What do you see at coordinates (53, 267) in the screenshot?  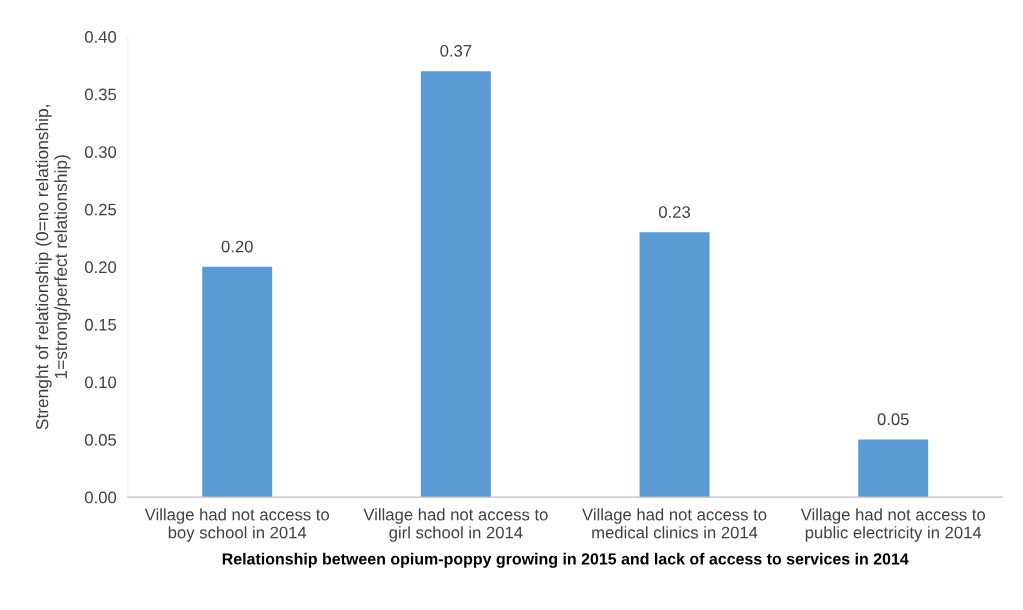 I see `y-axis-title: Strenght of relationship (0=no relationship, 1=strong/perfect relationship)` at bounding box center [53, 267].